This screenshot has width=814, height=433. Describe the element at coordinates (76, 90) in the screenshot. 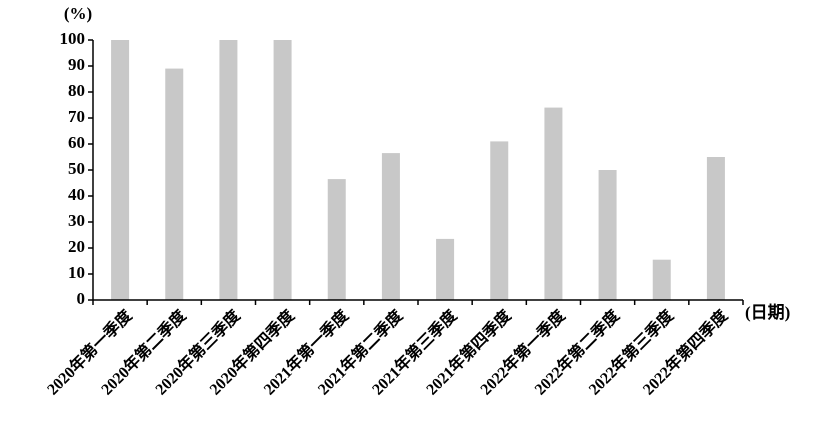

I see `y-tick-label: 80` at that location.